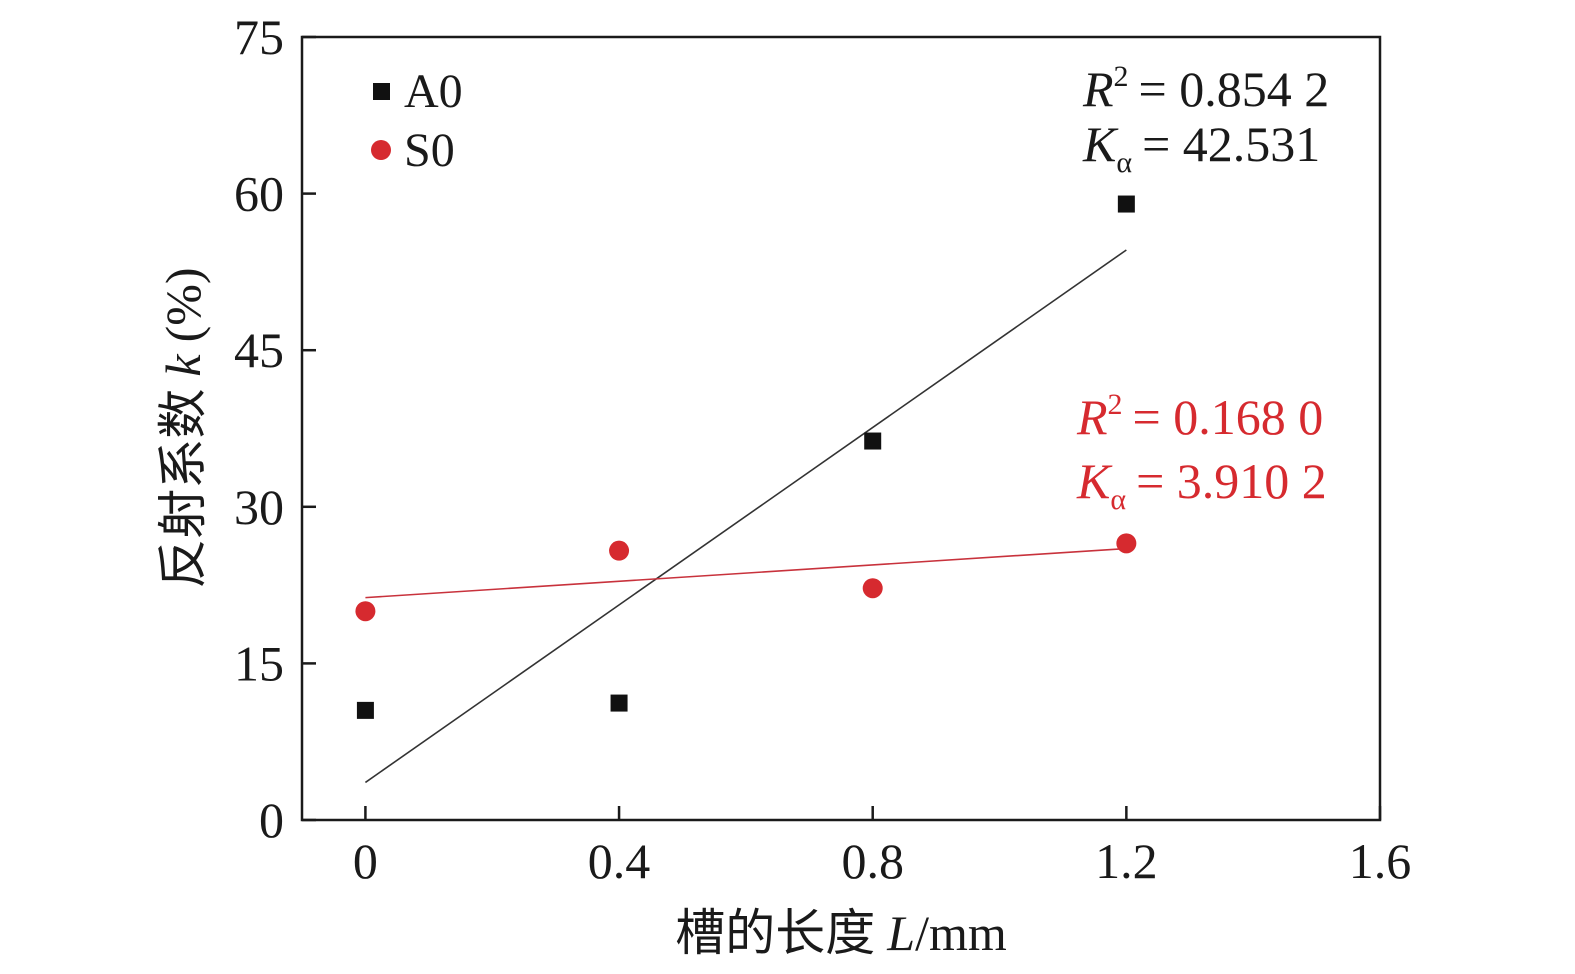 The height and width of the screenshot is (974, 1575). I want to click on y-tick-label: 30, so click(259, 507).